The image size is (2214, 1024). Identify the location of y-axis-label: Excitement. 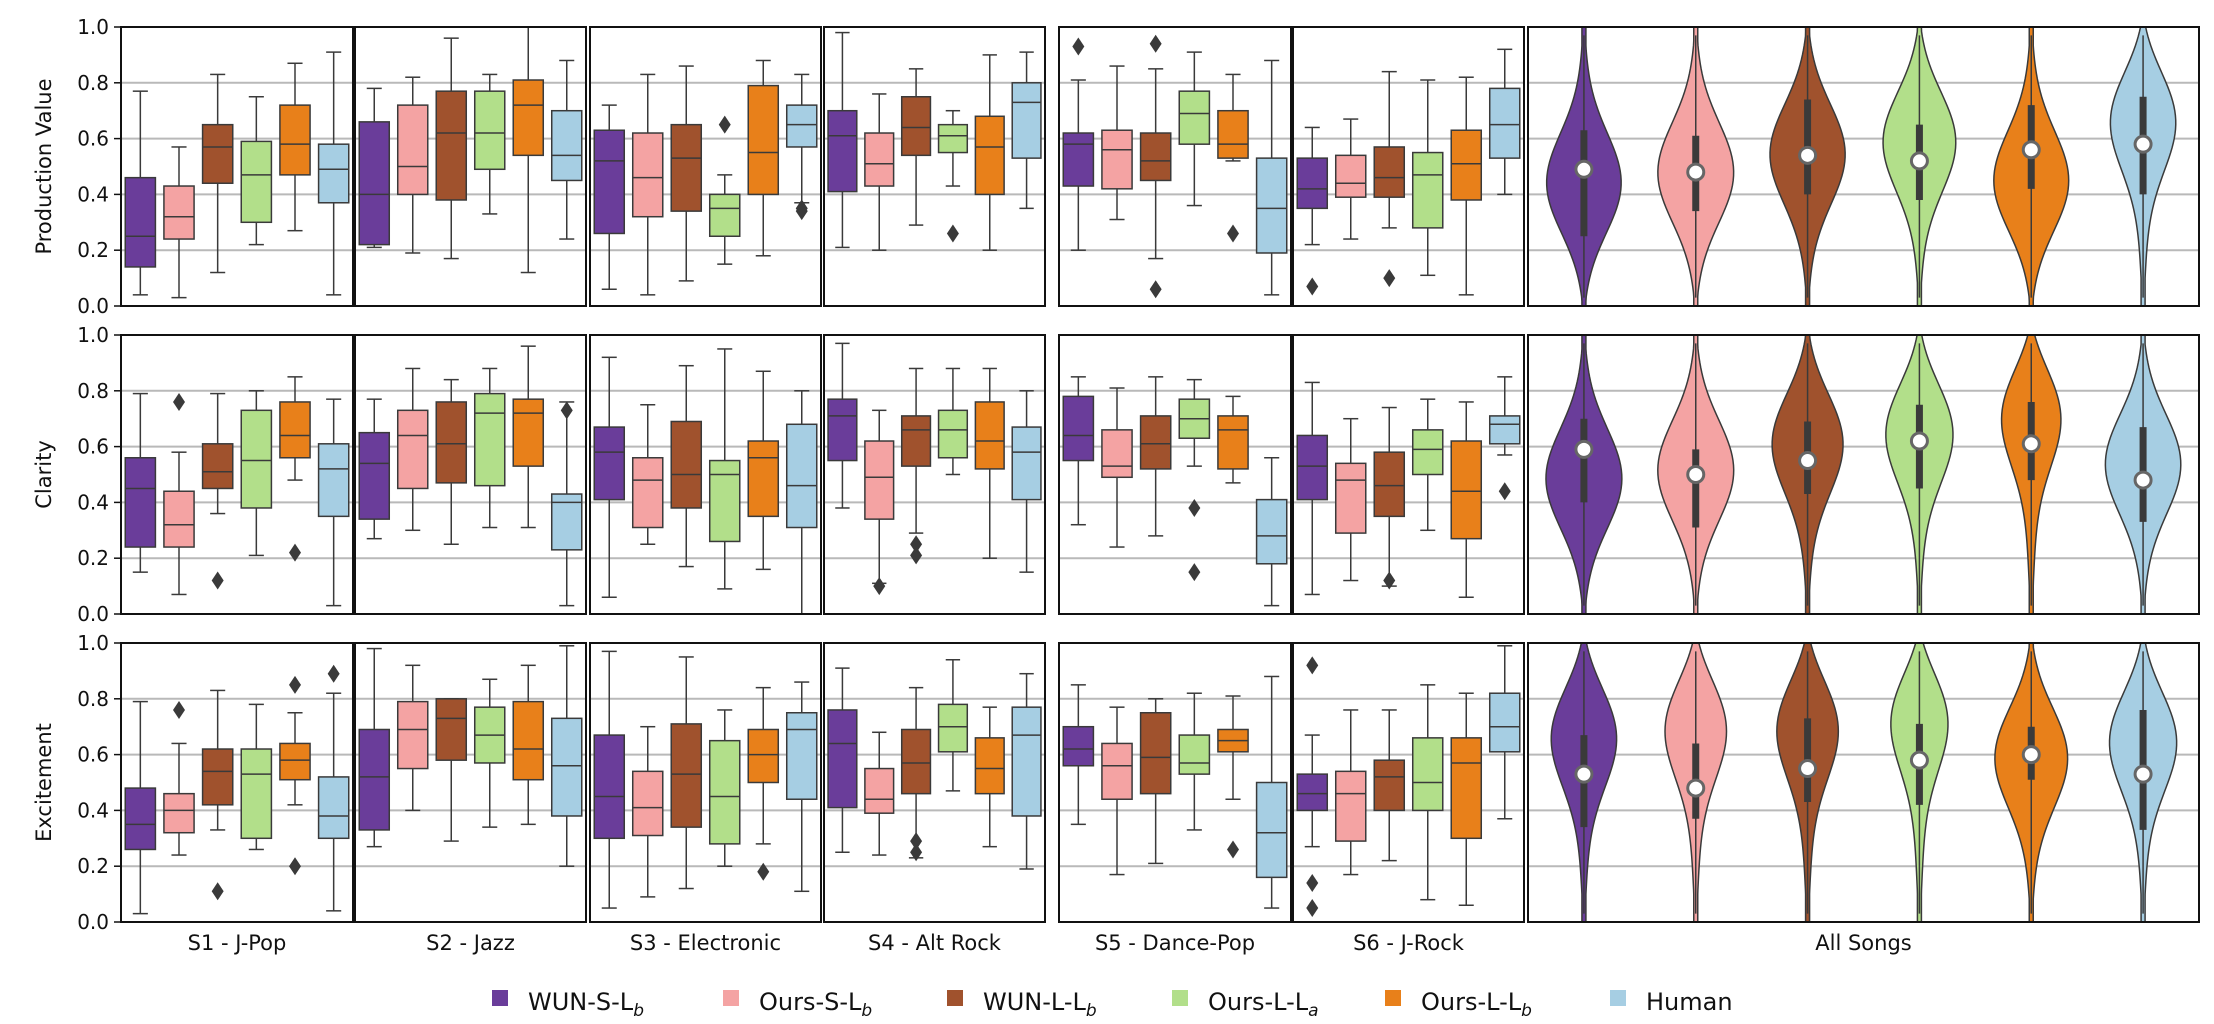
(44, 782).